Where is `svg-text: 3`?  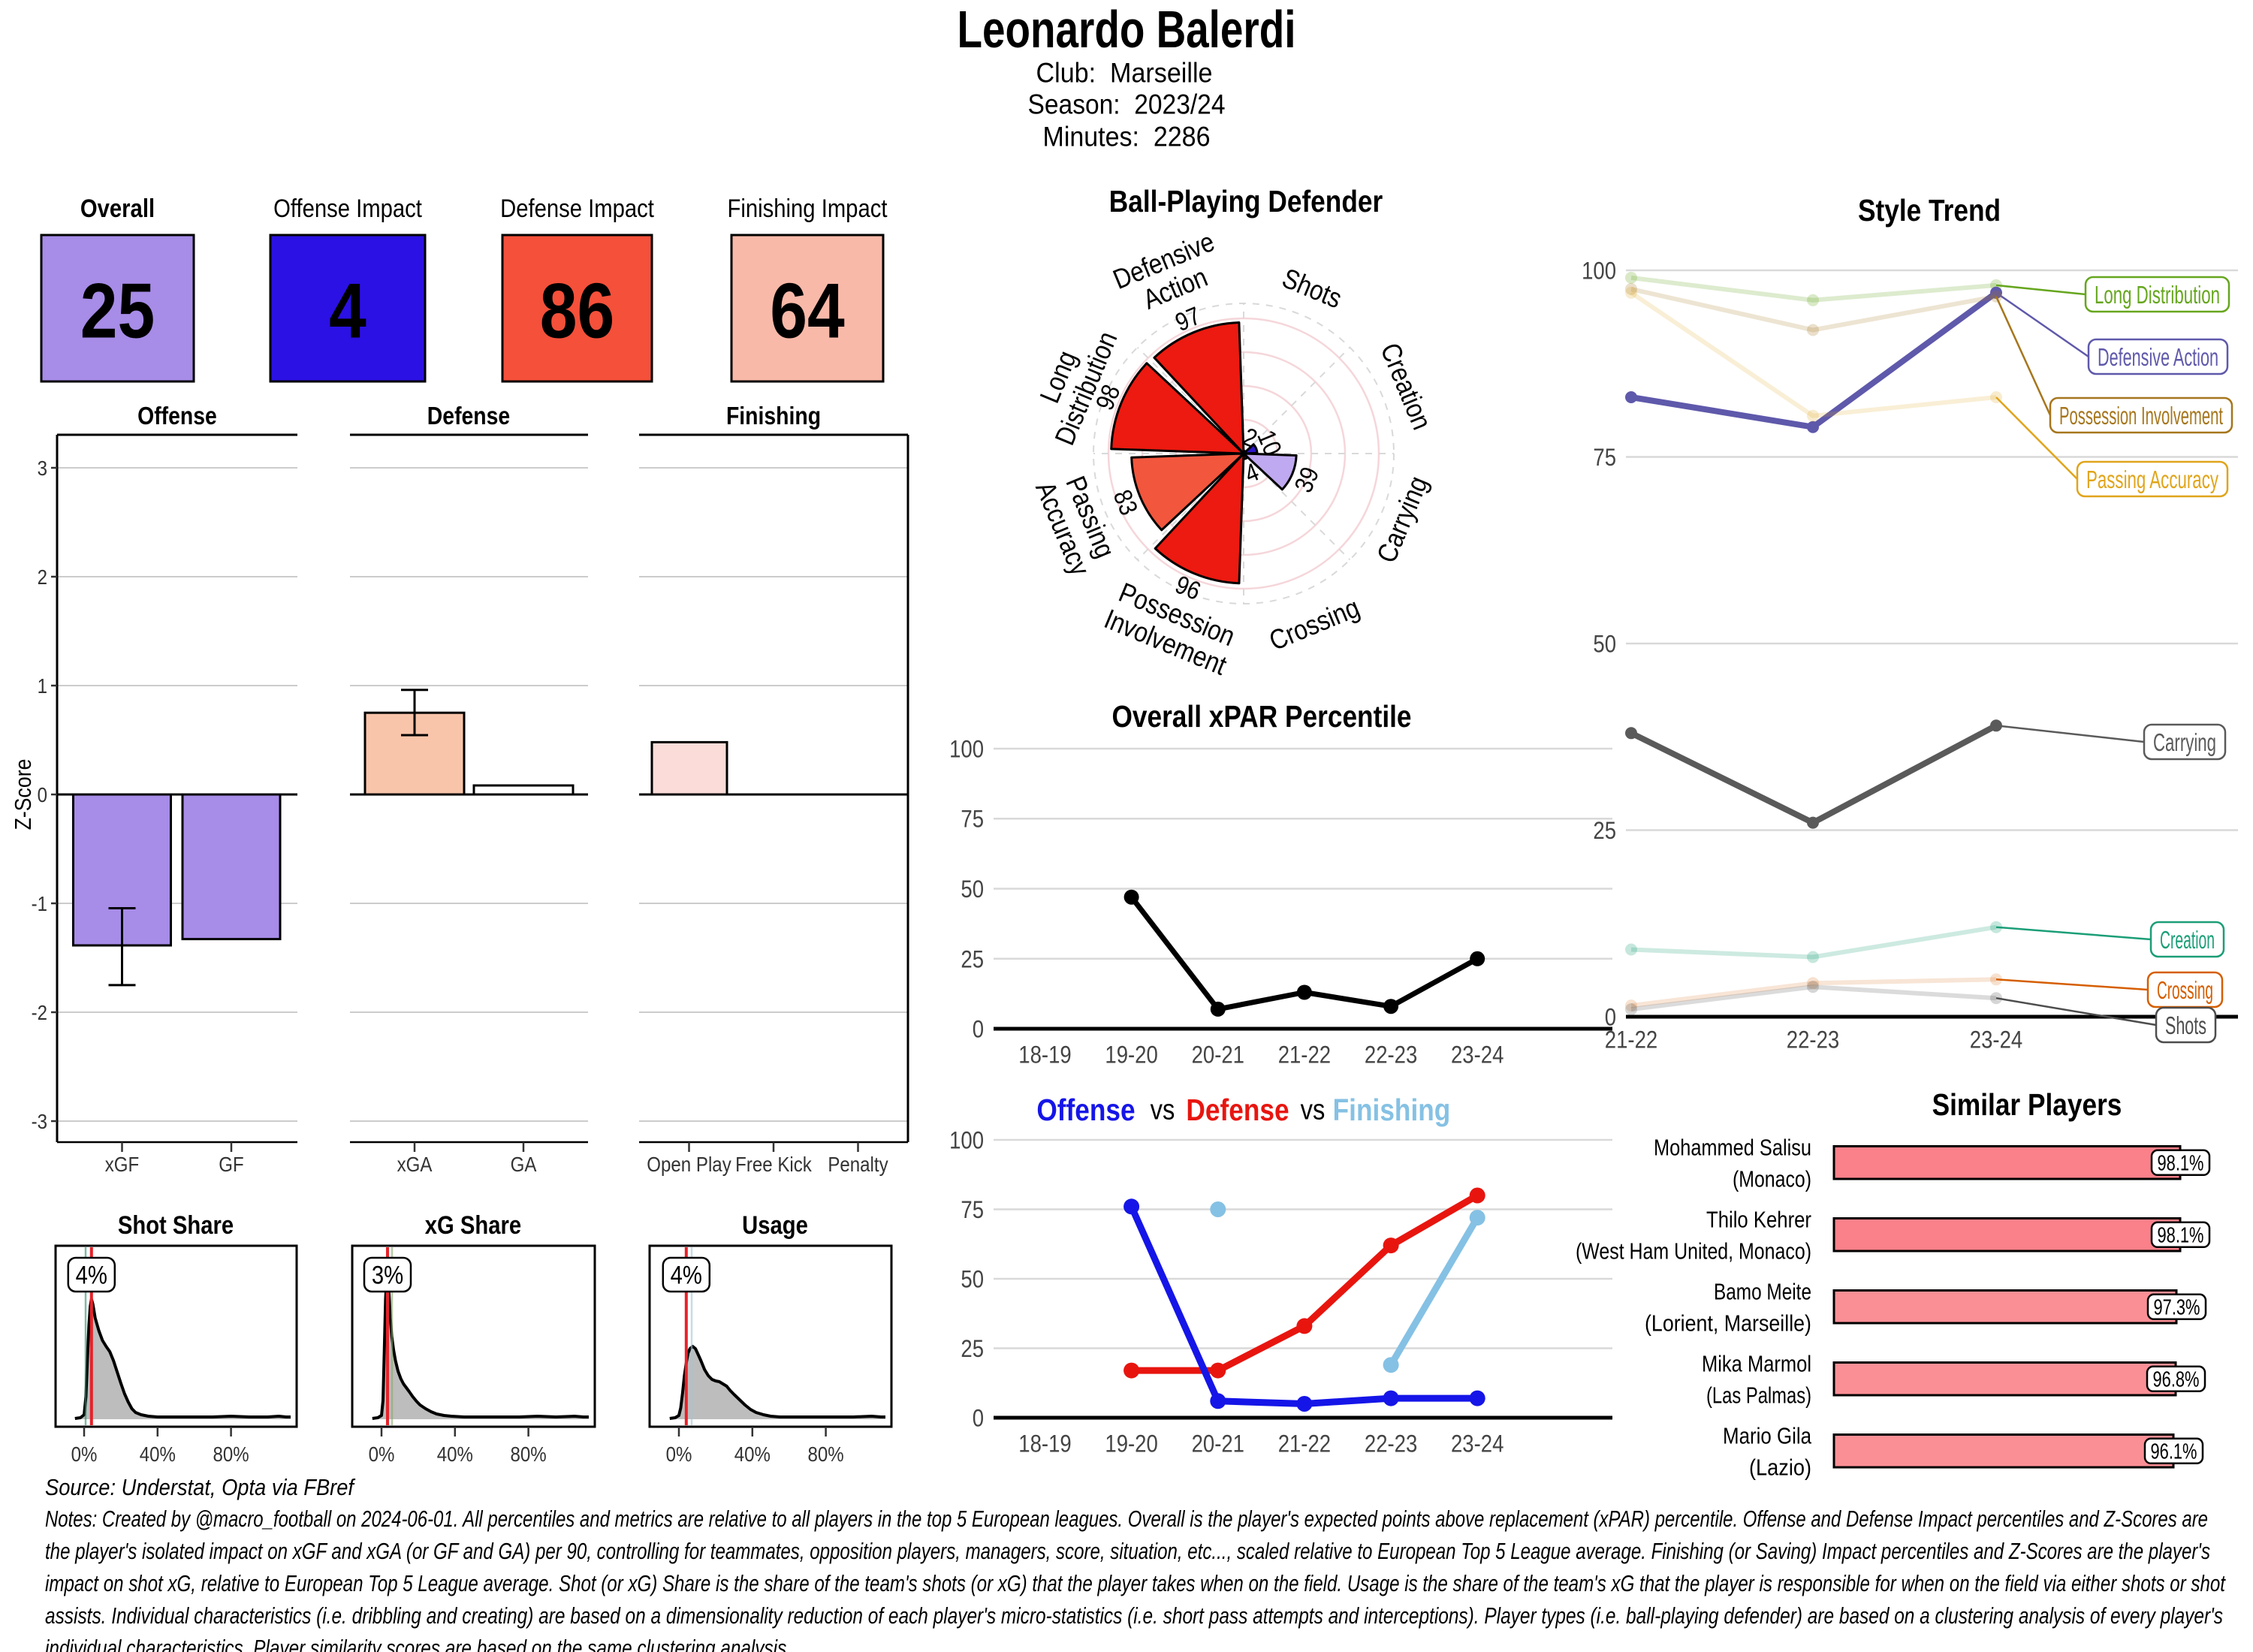
svg-text: 3 is located at coordinates (43, 468).